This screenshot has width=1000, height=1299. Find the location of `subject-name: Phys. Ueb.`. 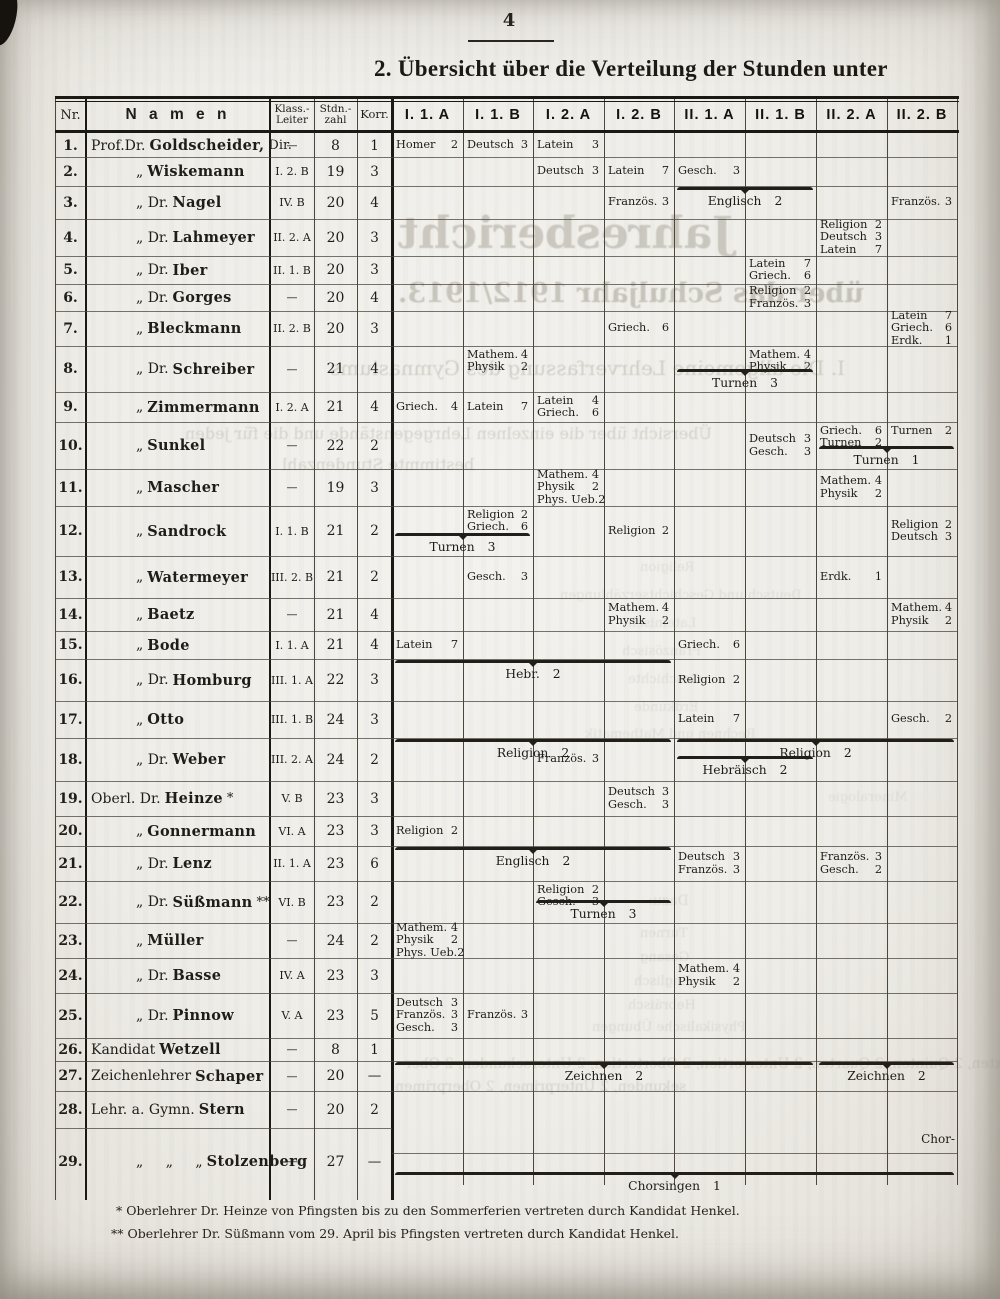

subject-name: Phys. Ueb. is located at coordinates (427, 952).